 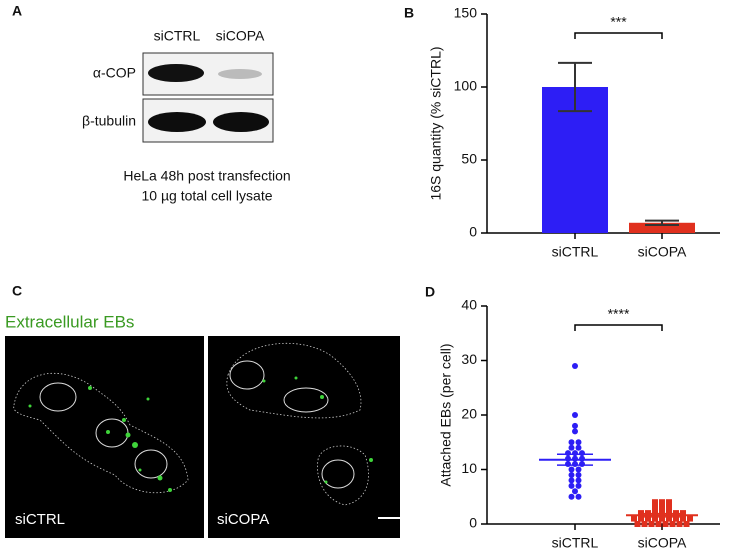 What do you see at coordinates (466, 13) in the screenshot?
I see `y-tick-label: 150` at bounding box center [466, 13].